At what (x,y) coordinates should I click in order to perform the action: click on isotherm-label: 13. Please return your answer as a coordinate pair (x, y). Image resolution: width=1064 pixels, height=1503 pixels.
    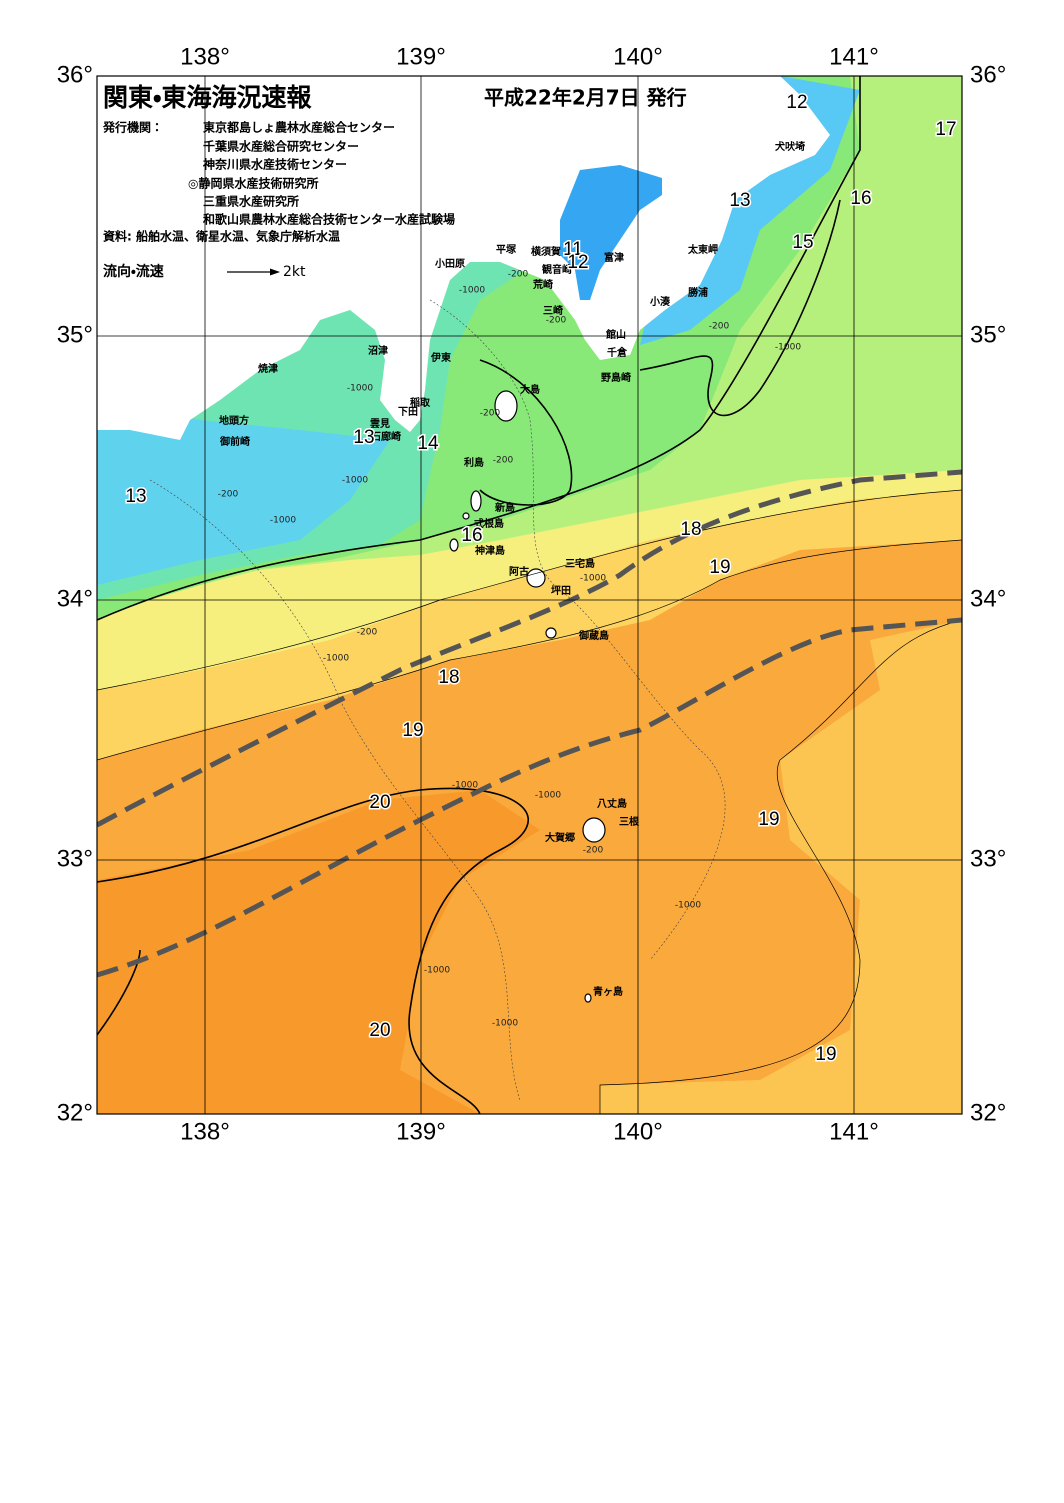
    Looking at the image, I should click on (363, 437).